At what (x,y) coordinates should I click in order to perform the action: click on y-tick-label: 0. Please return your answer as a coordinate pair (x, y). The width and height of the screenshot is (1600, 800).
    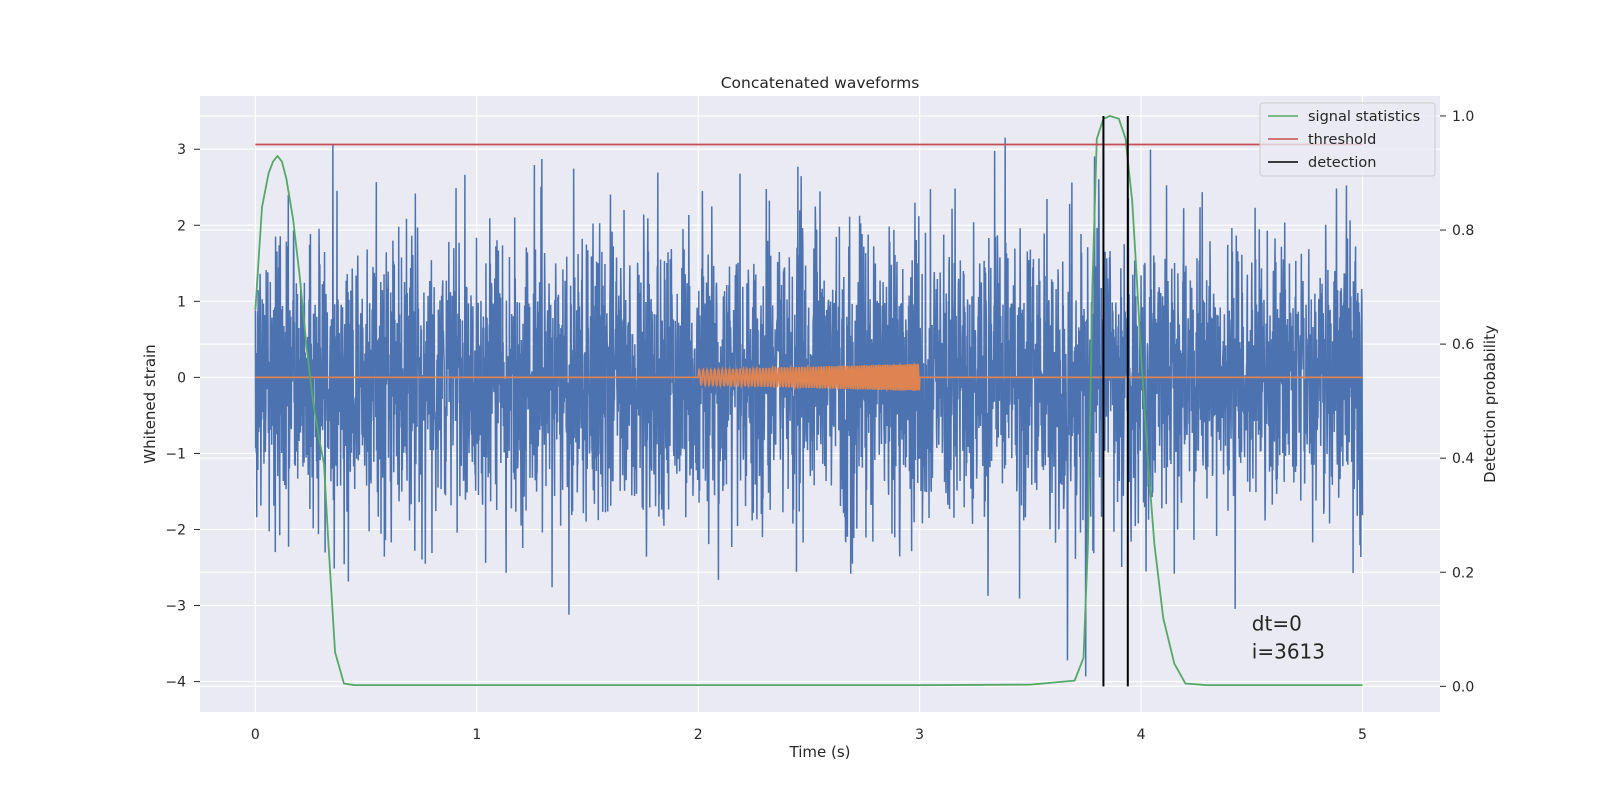
    Looking at the image, I should click on (181, 378).